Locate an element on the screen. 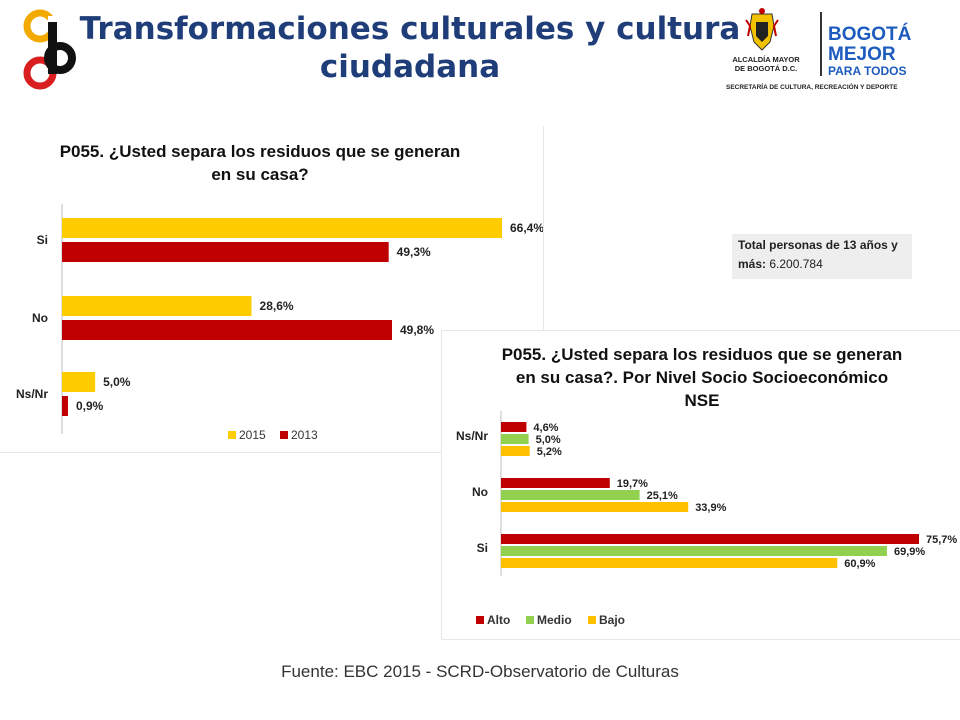  gov-line1: ALCALDÍA MAYOR is located at coordinates (766, 59).